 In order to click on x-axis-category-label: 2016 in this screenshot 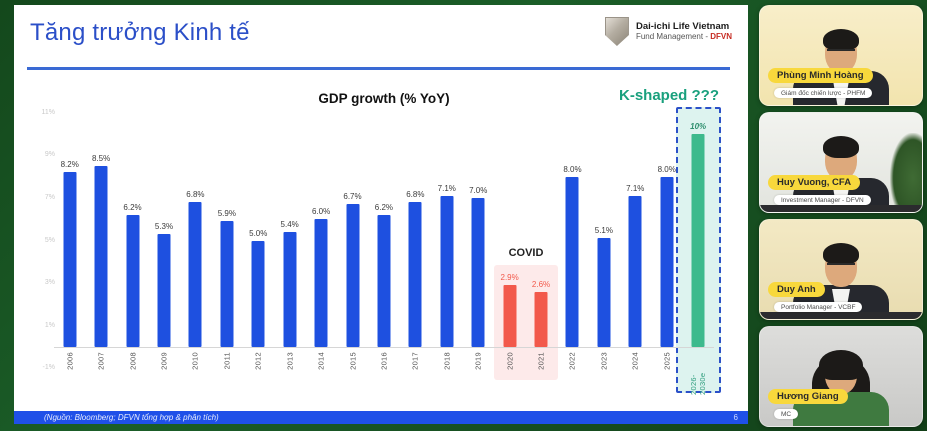, I will do `click(384, 361)`.